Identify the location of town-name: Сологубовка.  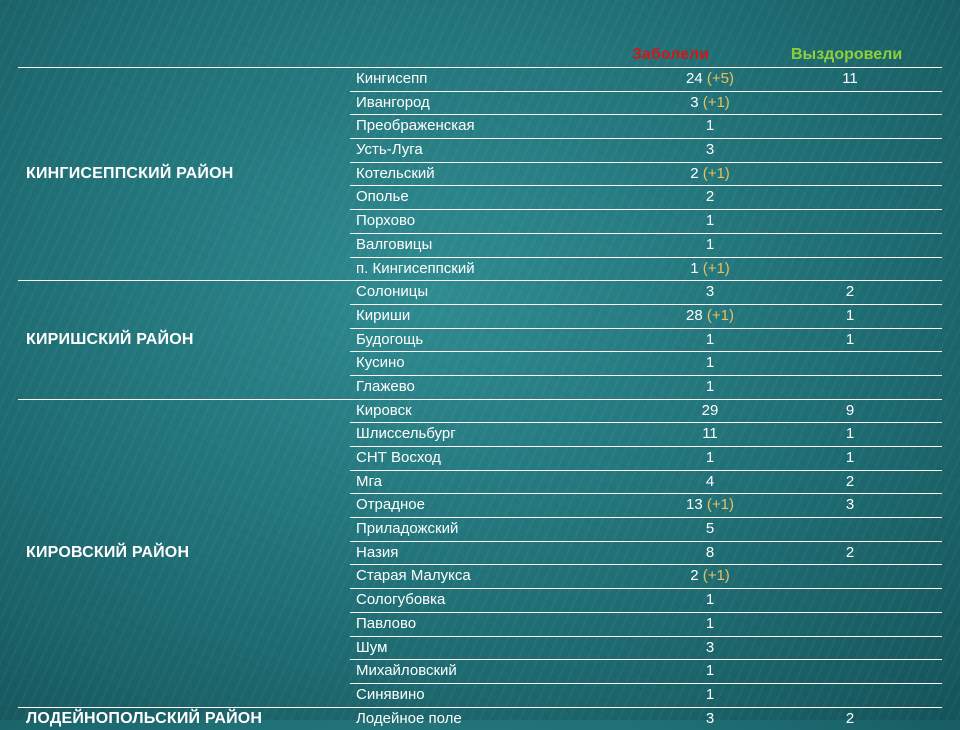
(401, 600).